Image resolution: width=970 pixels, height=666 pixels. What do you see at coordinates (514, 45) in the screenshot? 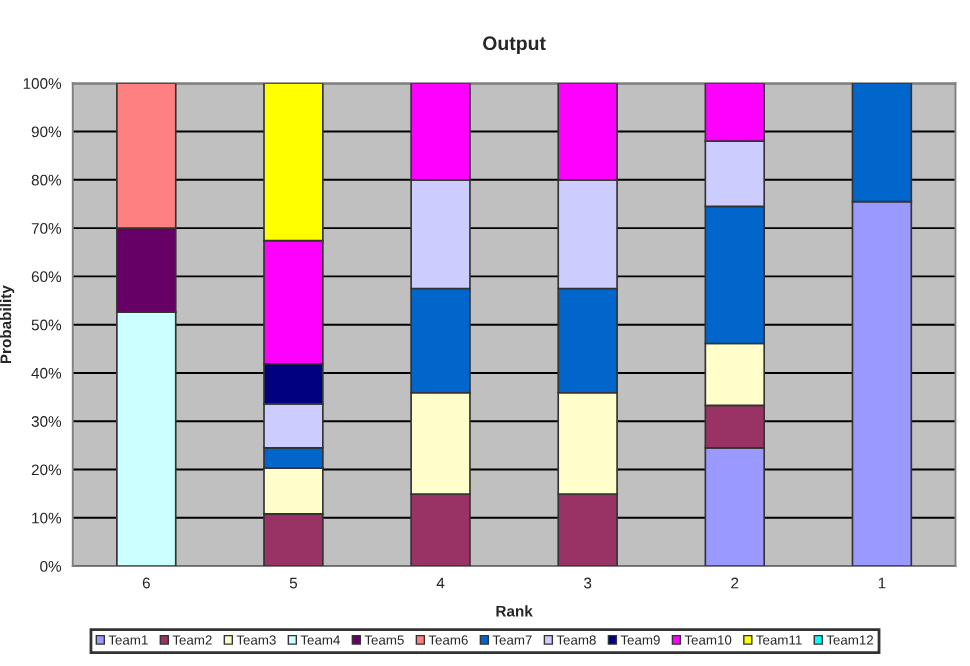
I see `chart-title: Output` at bounding box center [514, 45].